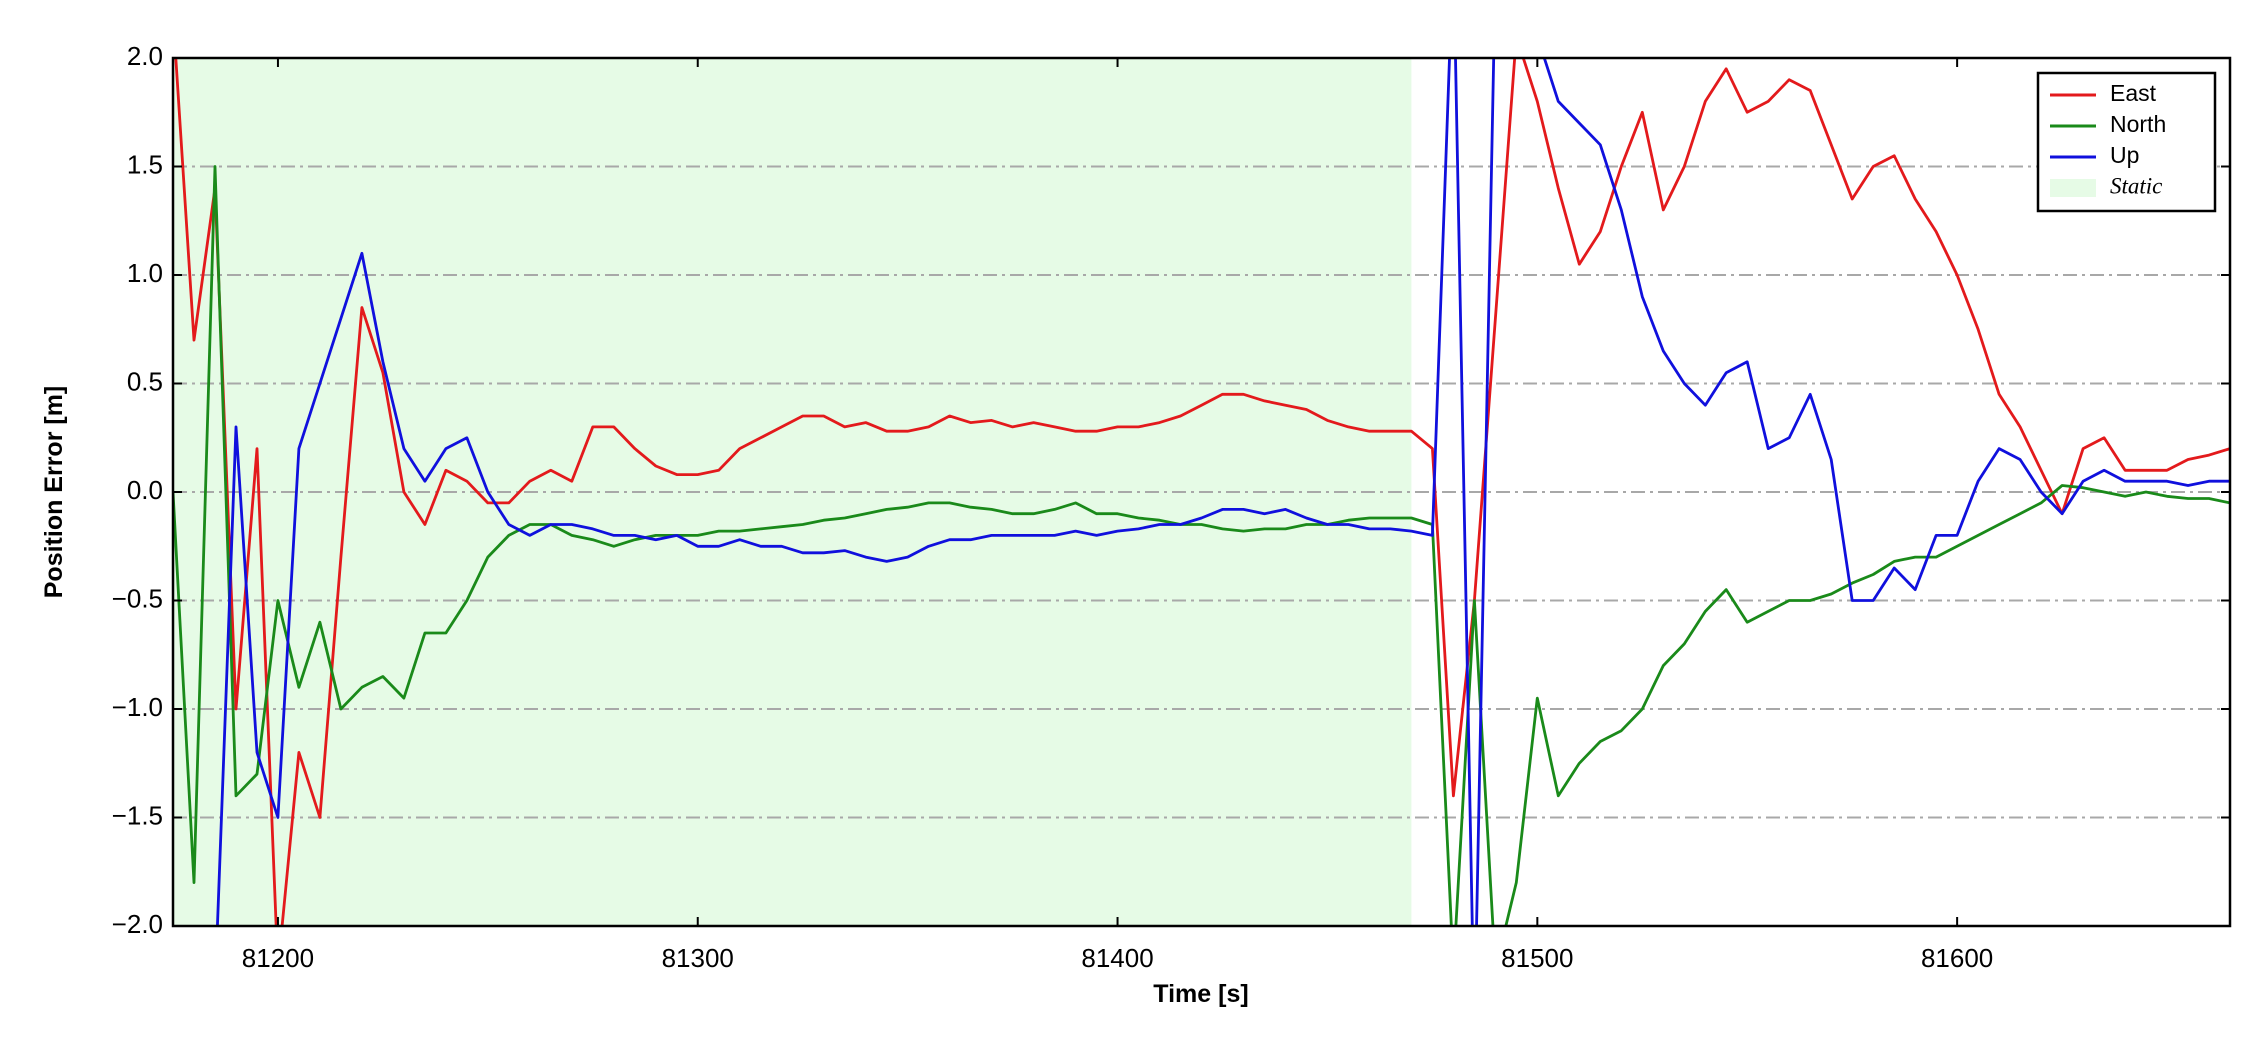 The height and width of the screenshot is (1050, 2250). Describe the element at coordinates (137, 815) in the screenshot. I see `y-tick-label: −1.5` at that location.